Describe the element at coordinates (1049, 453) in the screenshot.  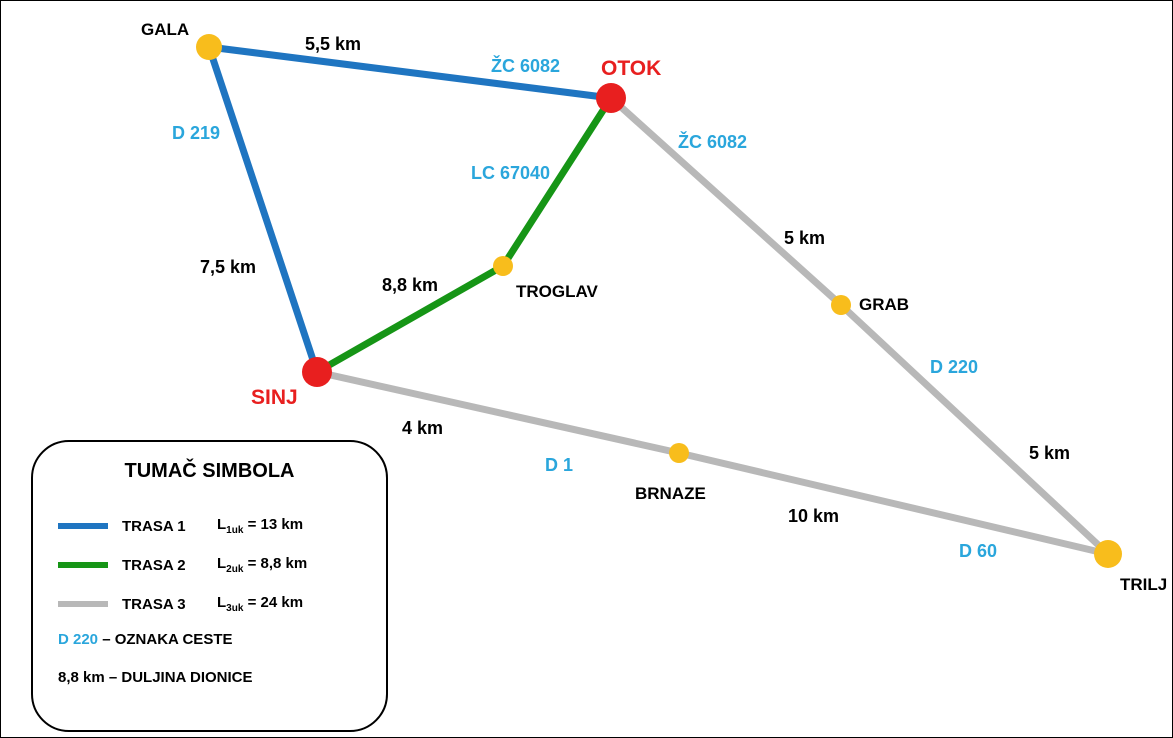
I see `dist-grab-trilj: 5 km` at that location.